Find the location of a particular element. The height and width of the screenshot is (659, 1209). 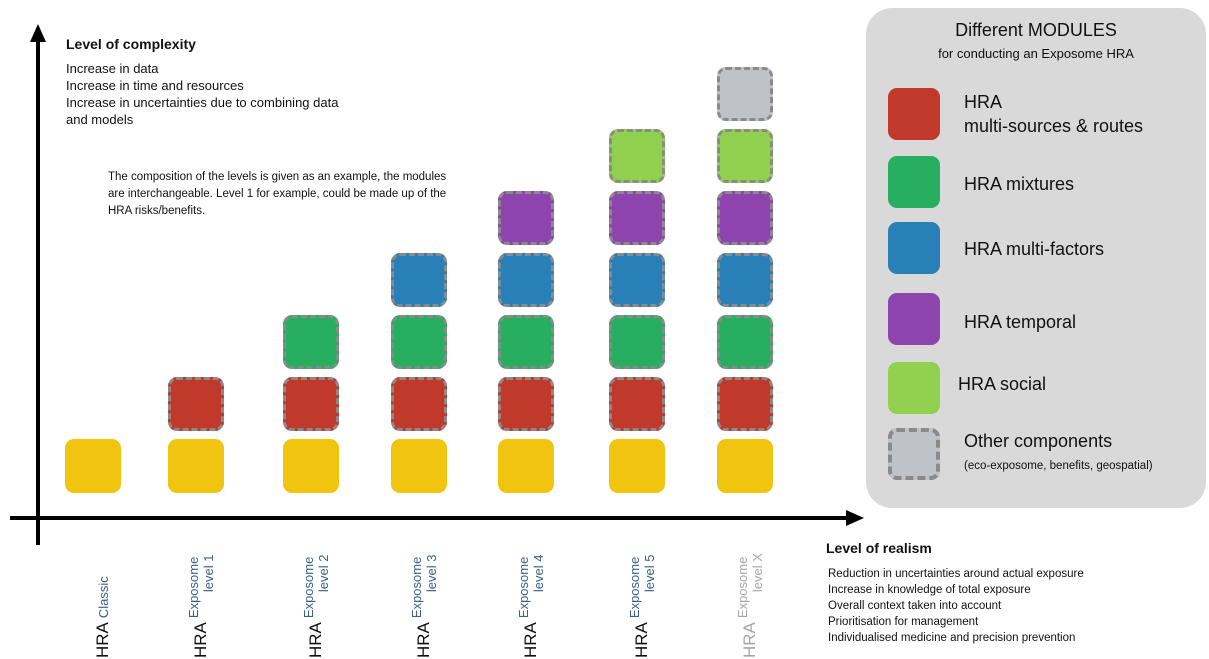

level-label-sub: Exposome level 1 is located at coordinates (201, 587).